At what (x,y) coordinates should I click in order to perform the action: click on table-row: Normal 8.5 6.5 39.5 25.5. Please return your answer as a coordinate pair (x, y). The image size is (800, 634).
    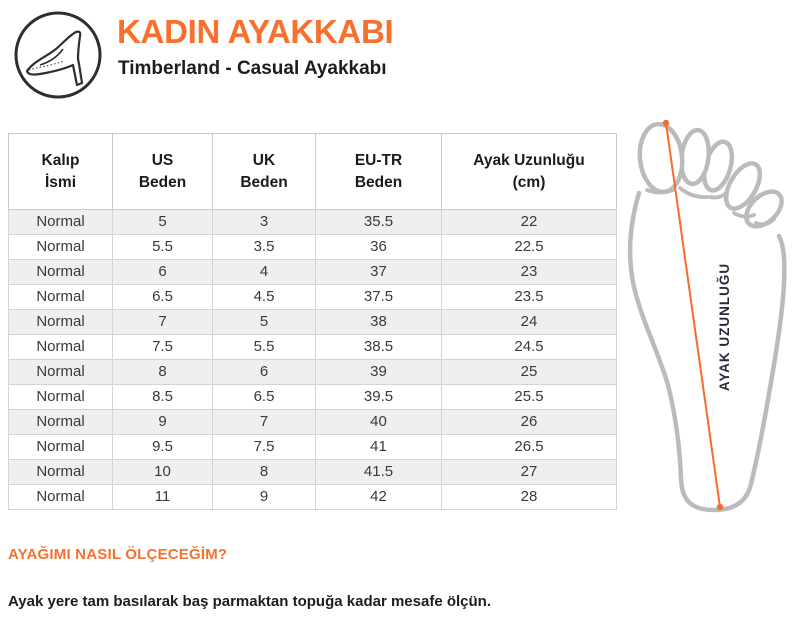
    Looking at the image, I should click on (312, 397).